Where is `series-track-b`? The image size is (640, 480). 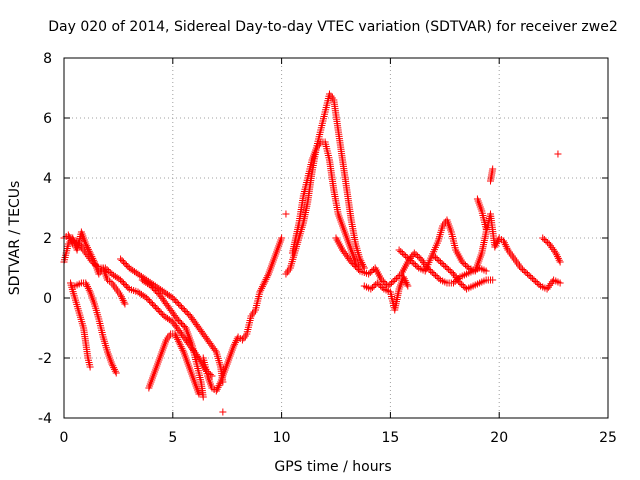 series-track-b is located at coordinates (80, 325).